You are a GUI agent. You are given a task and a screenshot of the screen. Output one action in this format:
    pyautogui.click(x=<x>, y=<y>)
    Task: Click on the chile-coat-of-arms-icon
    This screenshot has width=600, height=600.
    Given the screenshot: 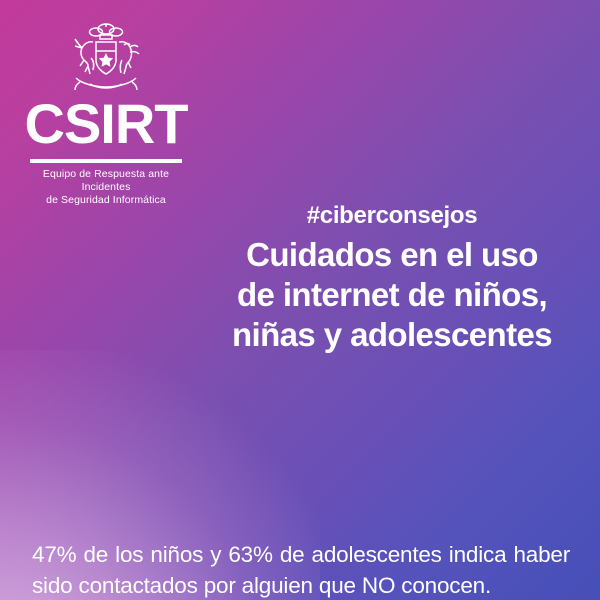 What is the action you would take?
    pyautogui.click(x=107, y=57)
    